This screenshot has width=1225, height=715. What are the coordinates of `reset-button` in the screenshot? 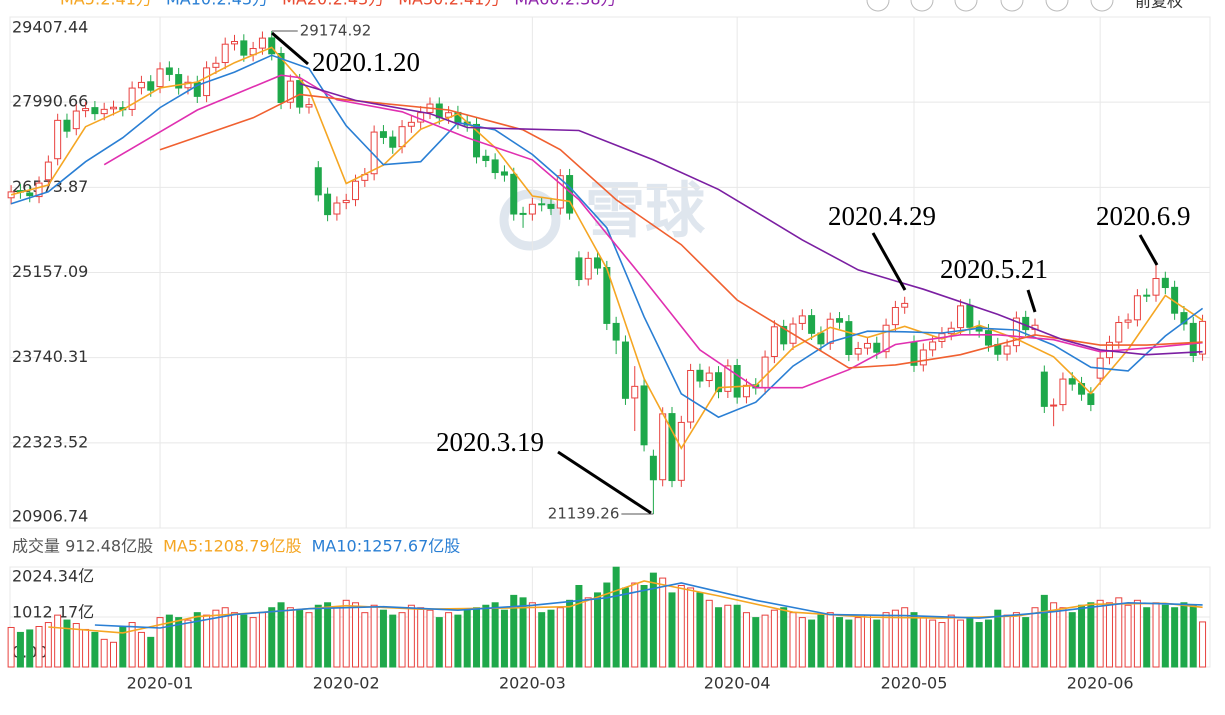 It's located at (1102, 6).